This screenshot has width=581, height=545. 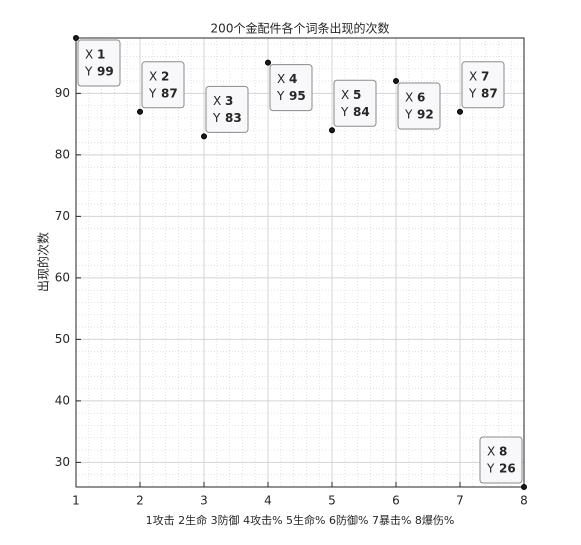 What do you see at coordinates (460, 501) in the screenshot?
I see `x-tick-label: 7` at bounding box center [460, 501].